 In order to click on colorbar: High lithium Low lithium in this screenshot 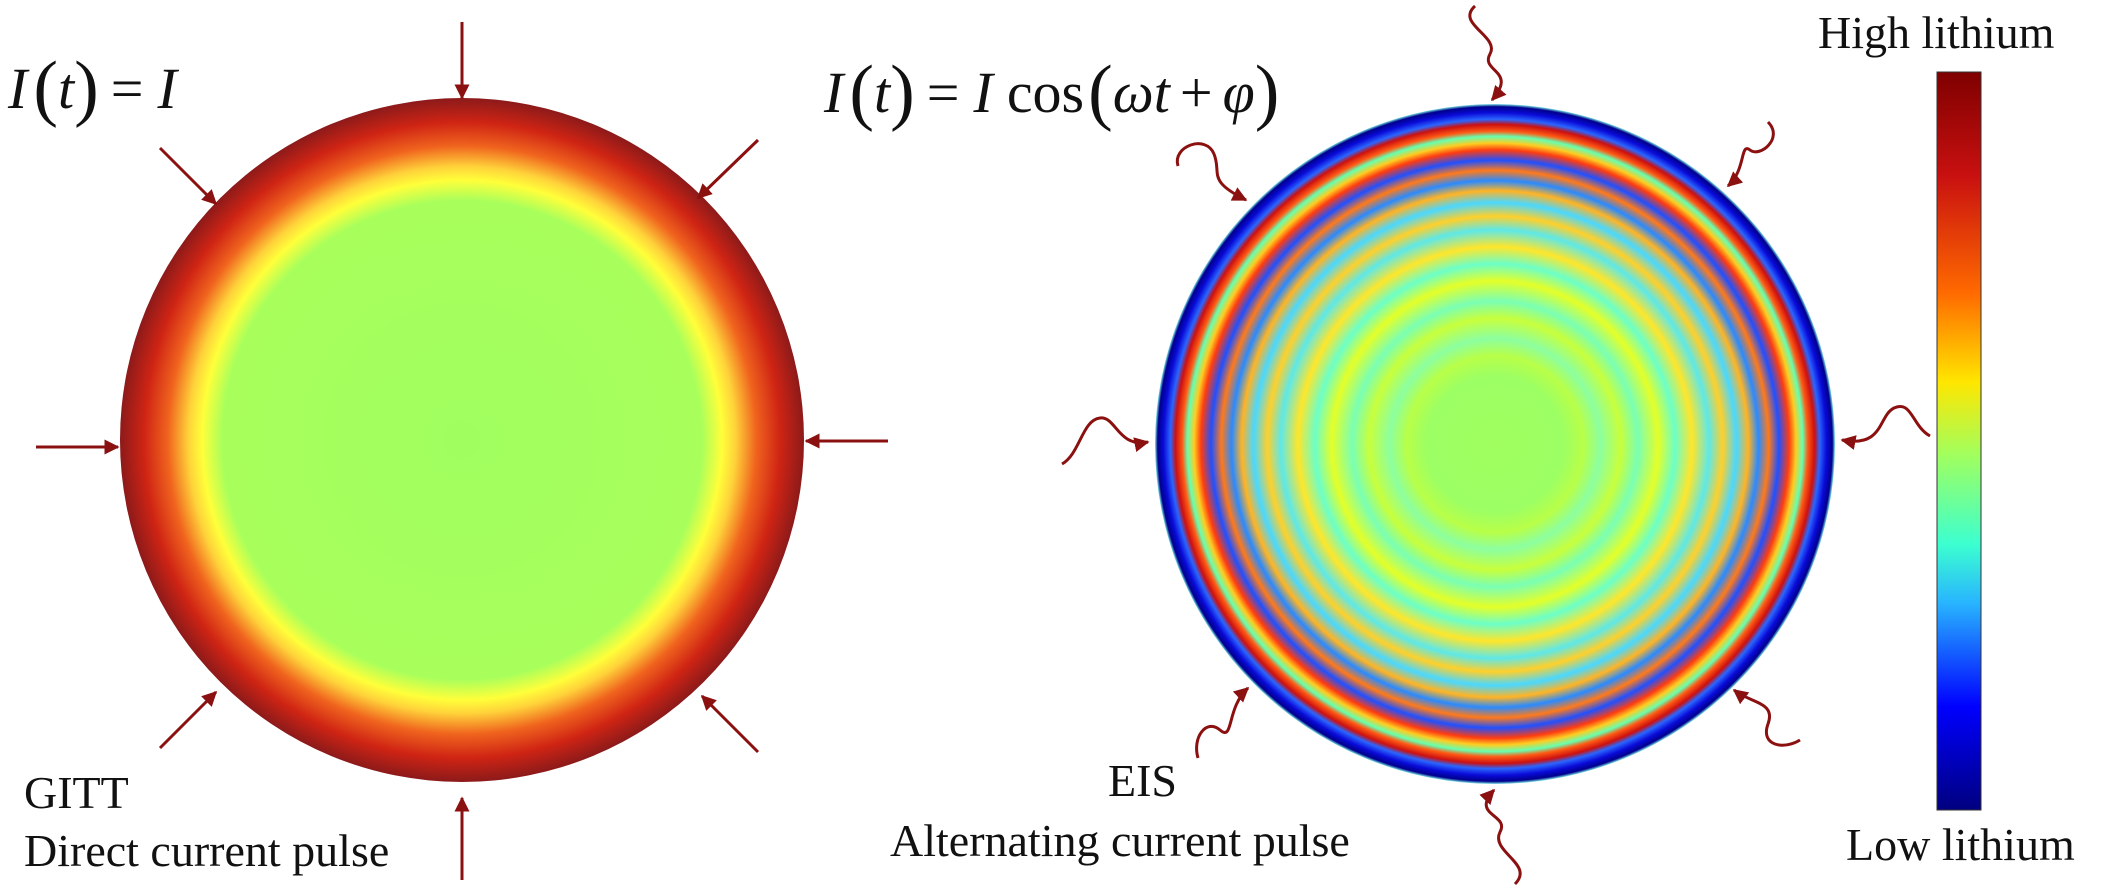, I will do `click(1946, 438)`.